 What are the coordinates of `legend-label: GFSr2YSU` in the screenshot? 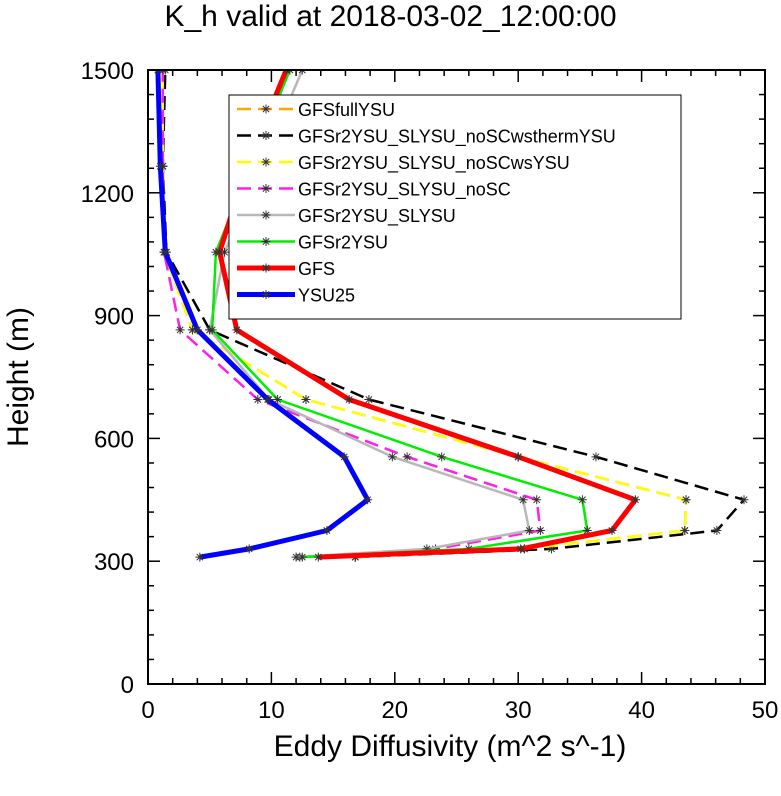 It's located at (343, 243).